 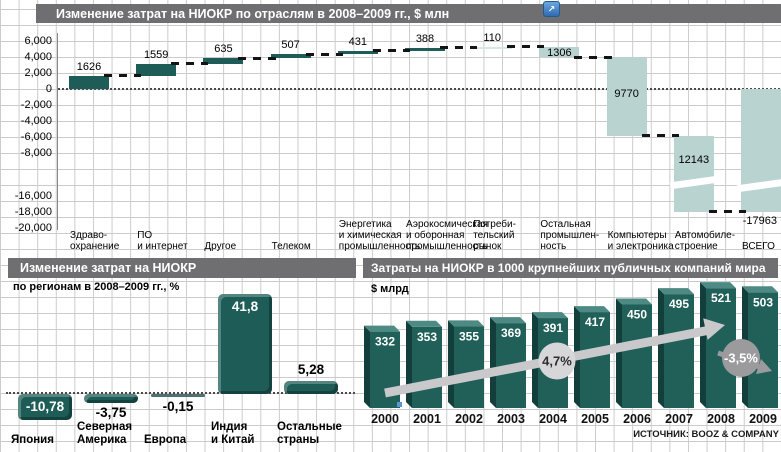 I want to click on category-label: Другое, so click(x=235, y=233).